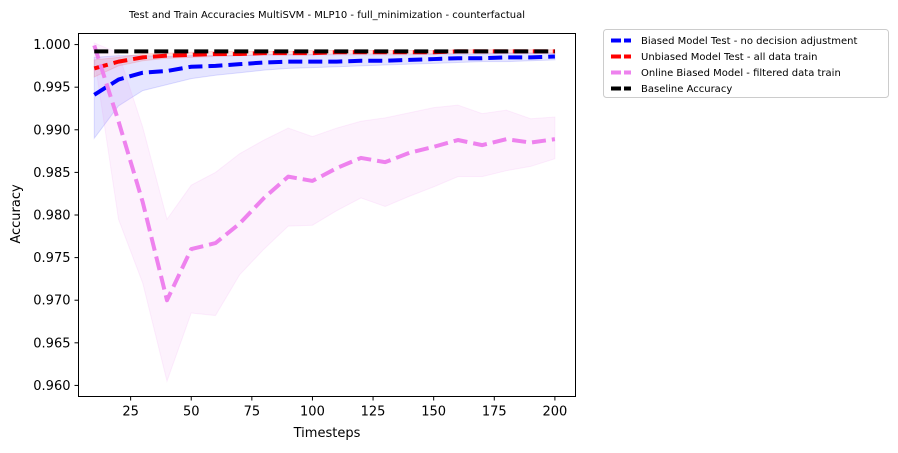 Image resolution: width=898 pixels, height=453 pixels. I want to click on y-tick-label: 0.965, so click(51, 343).